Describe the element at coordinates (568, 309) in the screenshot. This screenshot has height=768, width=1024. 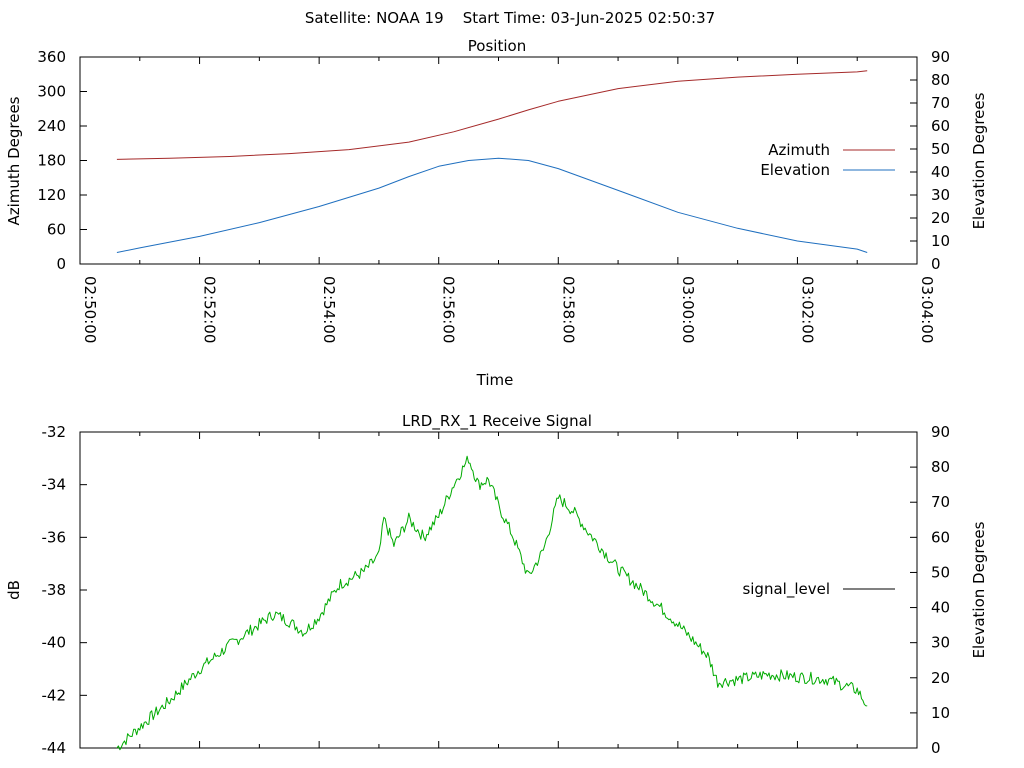
I see `position-xtick-label: 02:58:00` at that location.